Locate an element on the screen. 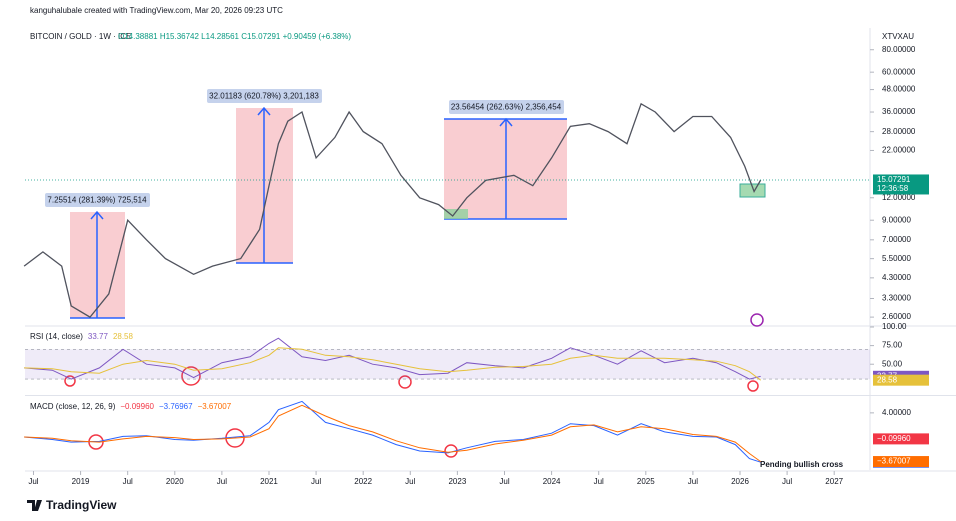  event-icon is located at coordinates (757, 320).